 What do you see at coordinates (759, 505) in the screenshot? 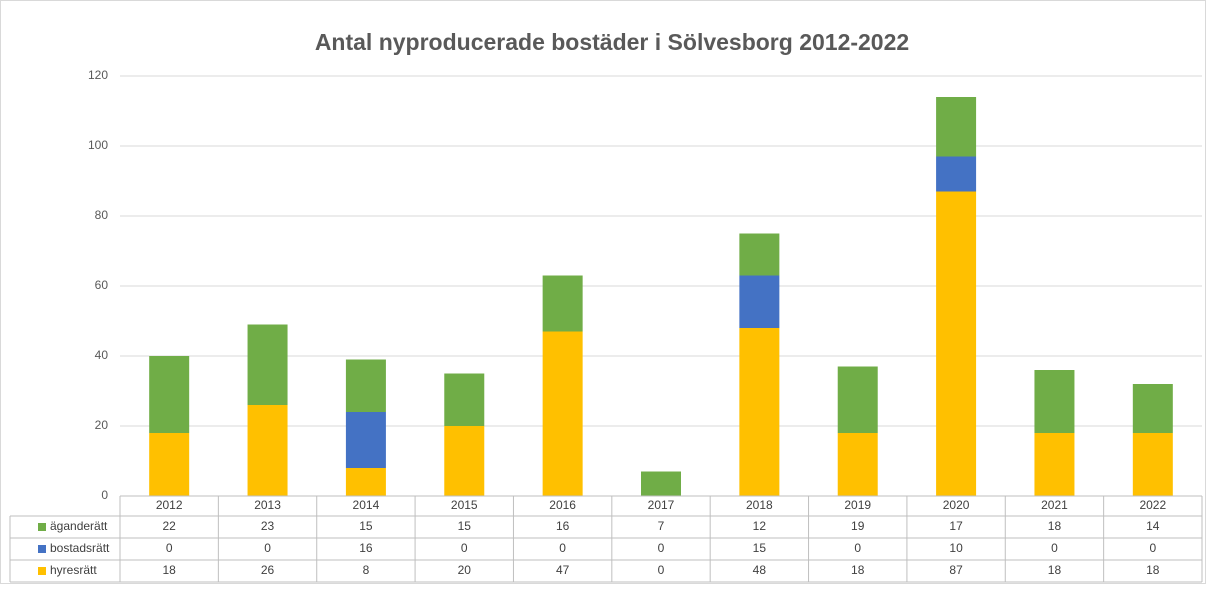
I see `x-tick-label: 2018` at bounding box center [759, 505].